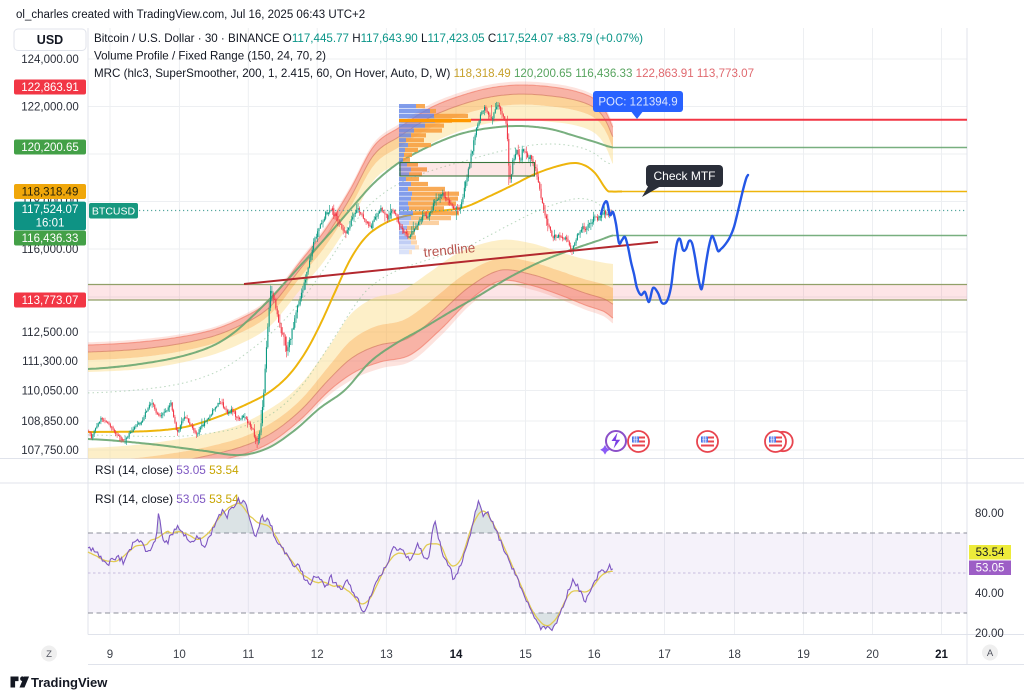 The image size is (1024, 698). I want to click on svg-text: 124,000.00, so click(50, 60).